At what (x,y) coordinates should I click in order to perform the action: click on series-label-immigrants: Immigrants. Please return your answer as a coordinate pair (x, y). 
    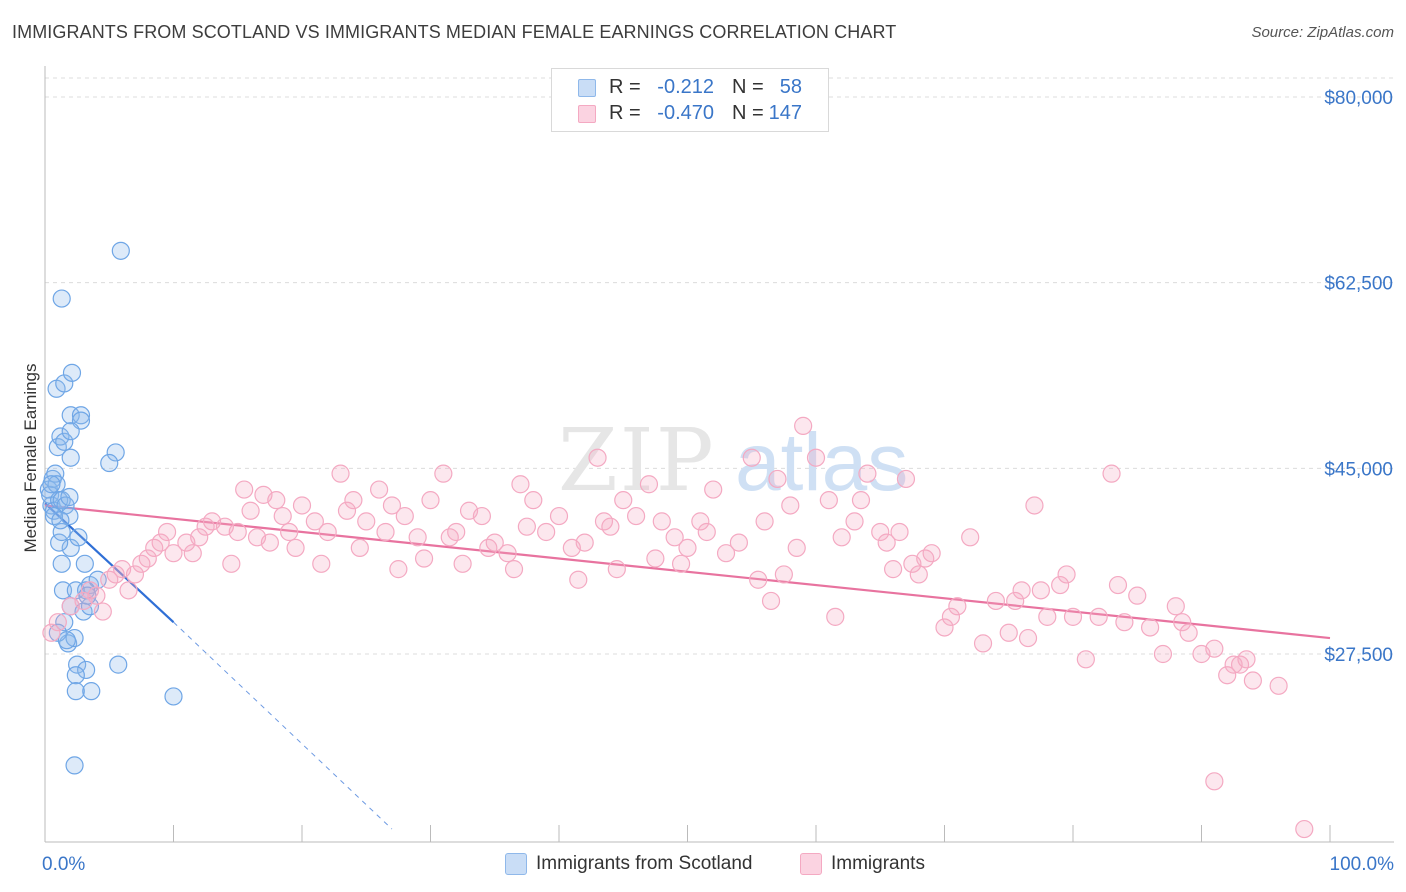
    Looking at the image, I should click on (878, 863).